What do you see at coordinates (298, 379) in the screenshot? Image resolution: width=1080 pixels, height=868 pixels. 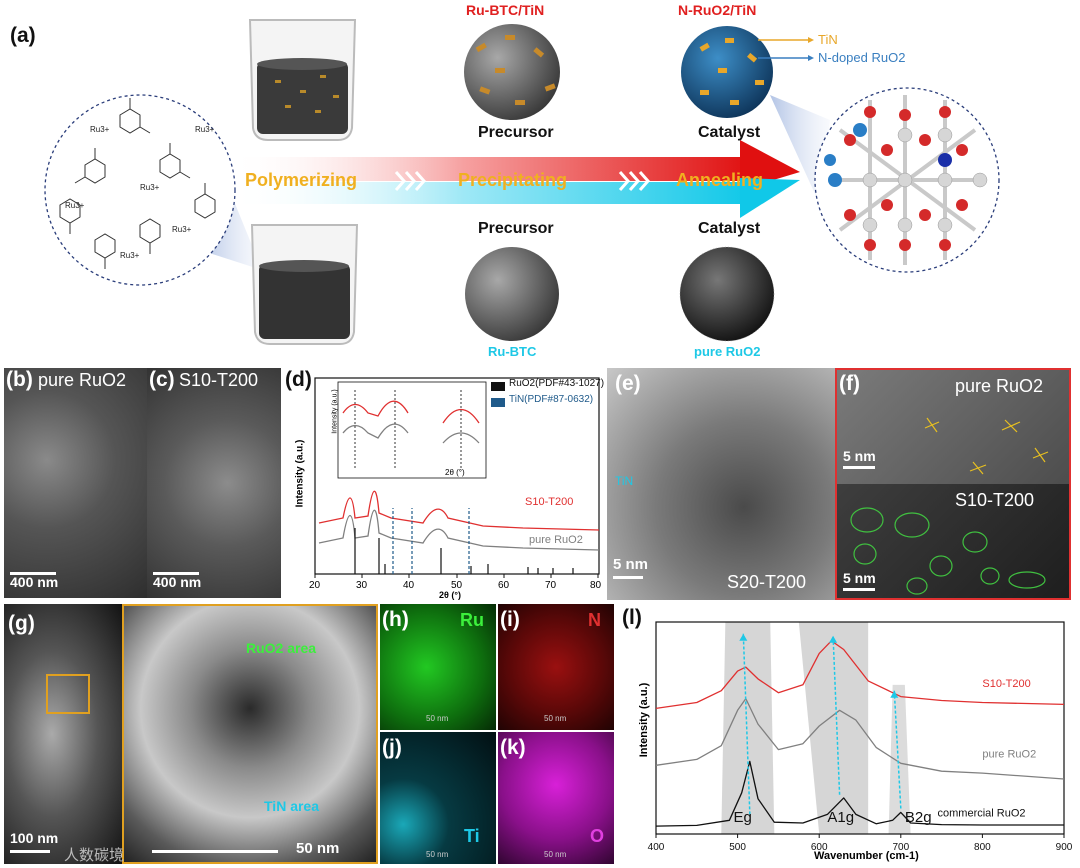 I see `panel-d-label: (d)` at bounding box center [298, 379].